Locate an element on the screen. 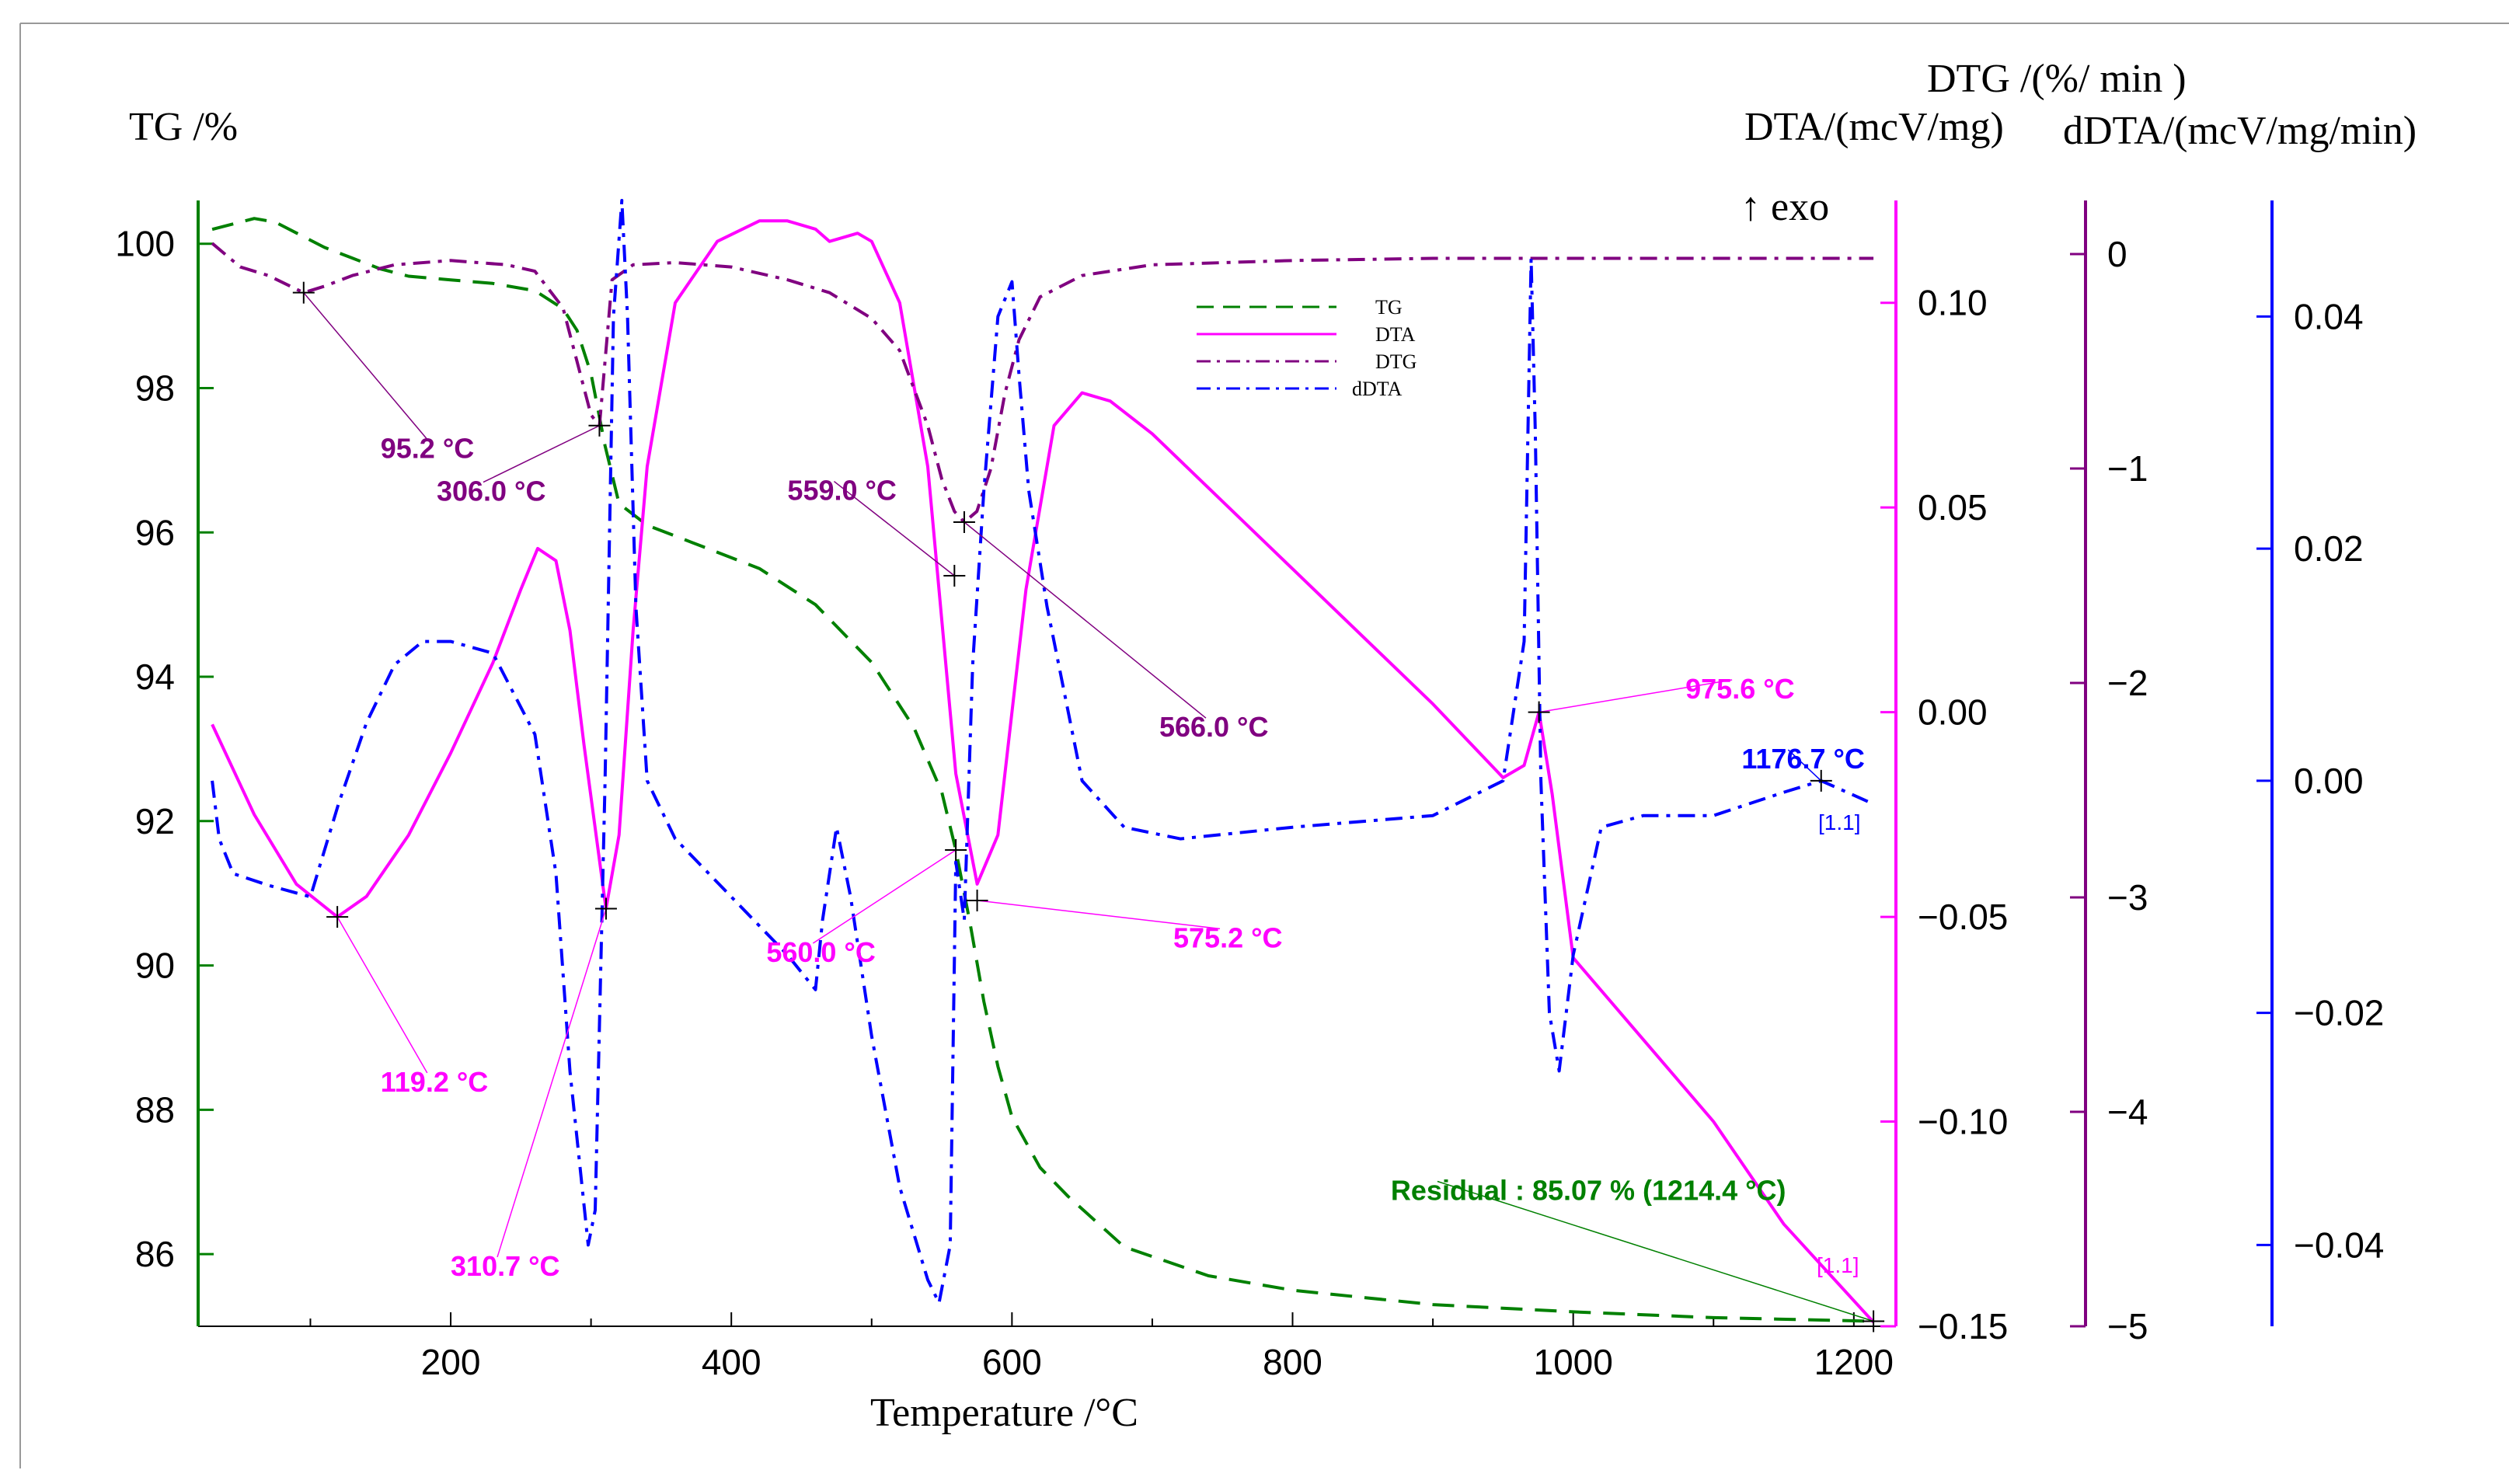 This screenshot has width=2509, height=1484. x-tick-label-200: 200 is located at coordinates (451, 1362).